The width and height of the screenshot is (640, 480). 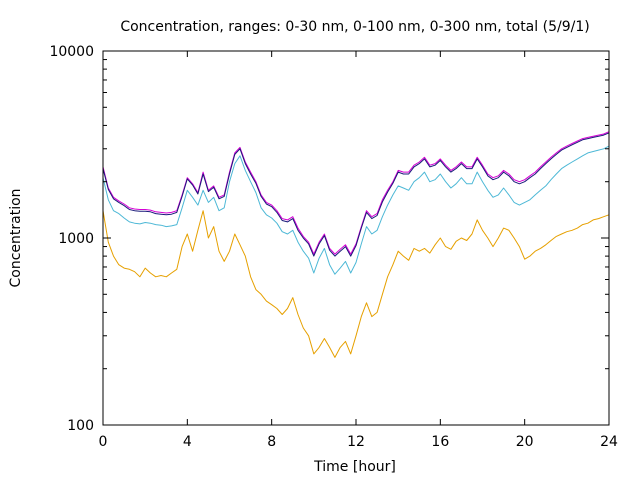 I want to click on y-tick-label: 100, so click(x=80, y=426).